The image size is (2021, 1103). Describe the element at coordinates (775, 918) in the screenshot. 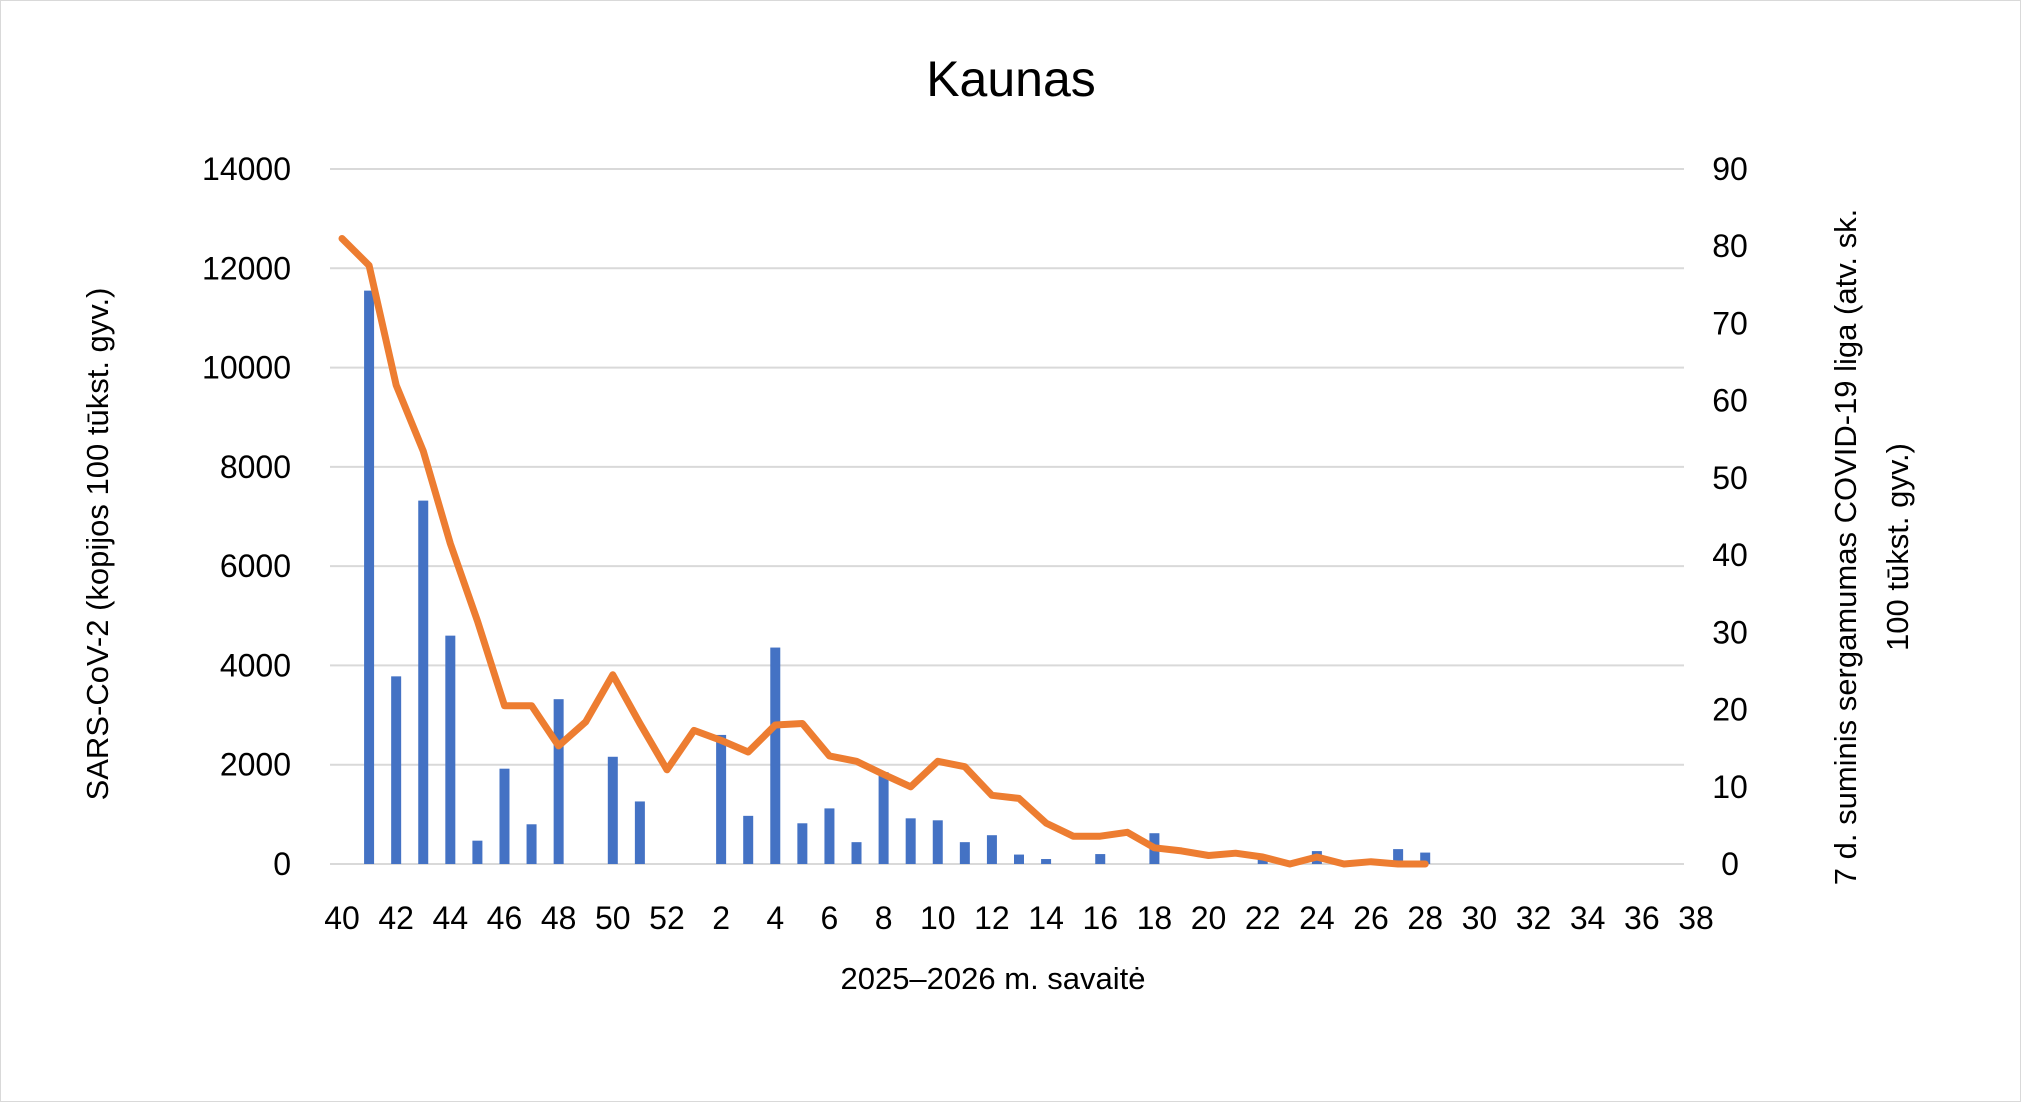

I see `x-tick-label: 4` at that location.